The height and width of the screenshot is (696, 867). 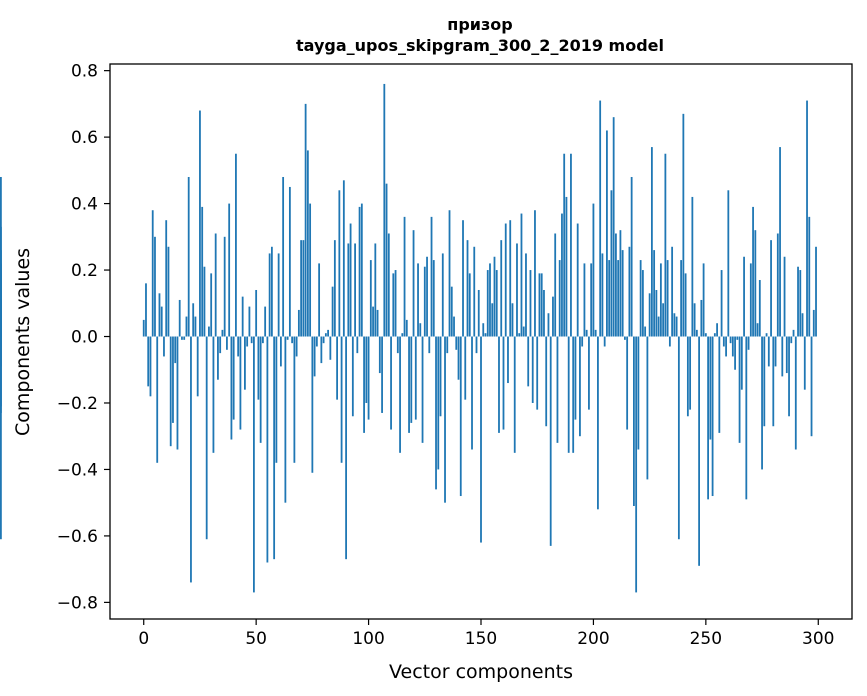 I want to click on x-tick-label-300: 300, so click(x=818, y=639).